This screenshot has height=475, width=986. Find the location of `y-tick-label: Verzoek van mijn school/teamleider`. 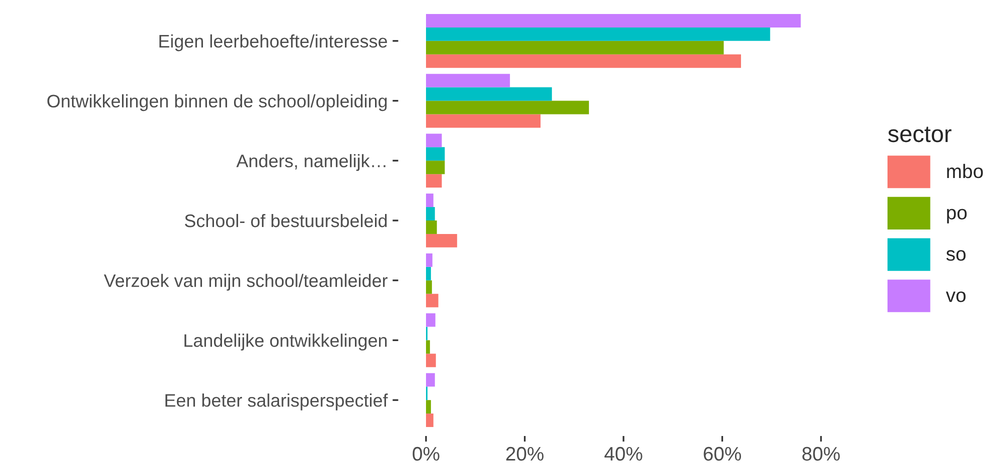

y-tick-label: Verzoek van mijn school/teamleider is located at coordinates (246, 282).